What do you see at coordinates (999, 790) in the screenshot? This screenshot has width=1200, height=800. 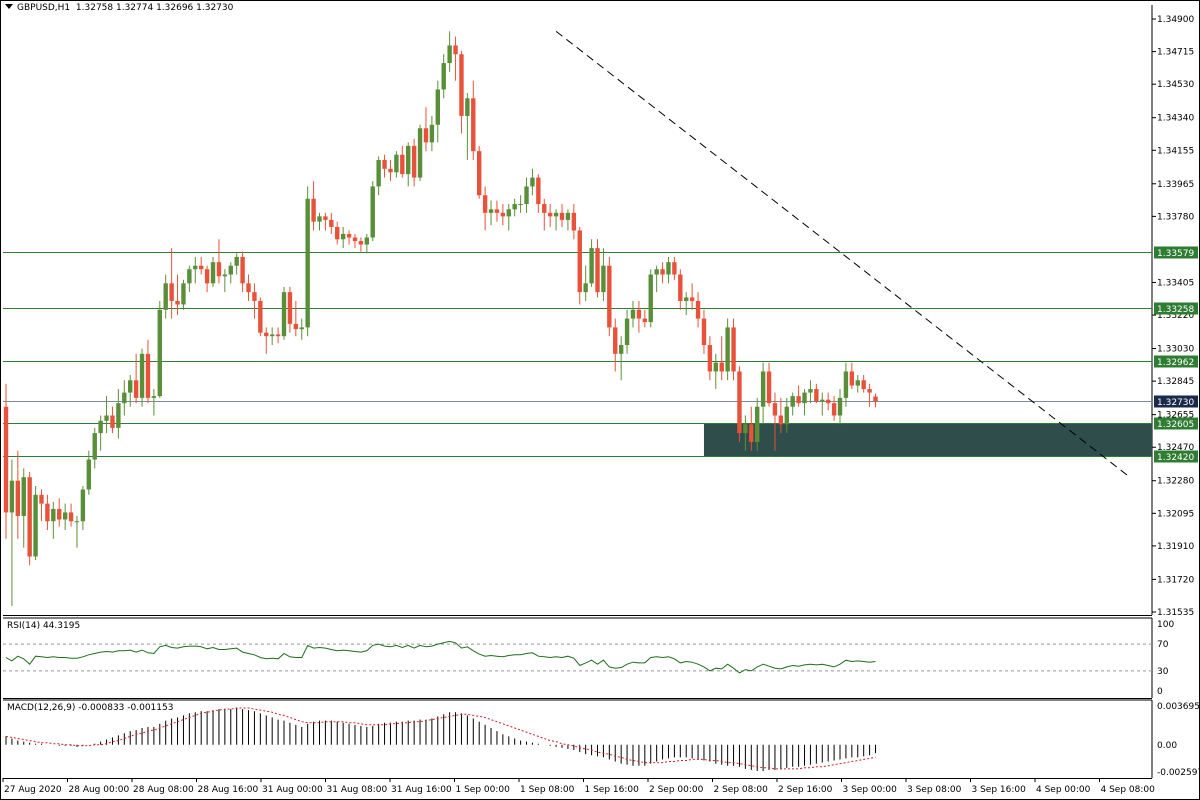 I see `time-tick-label: 3 Sep 16:00` at bounding box center [999, 790].